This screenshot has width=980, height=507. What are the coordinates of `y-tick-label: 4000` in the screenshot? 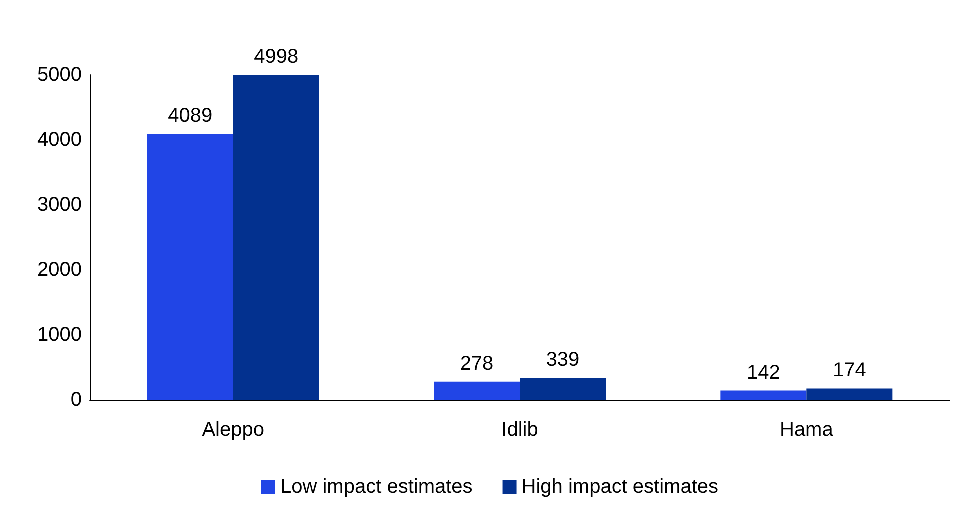 It's located at (60, 140).